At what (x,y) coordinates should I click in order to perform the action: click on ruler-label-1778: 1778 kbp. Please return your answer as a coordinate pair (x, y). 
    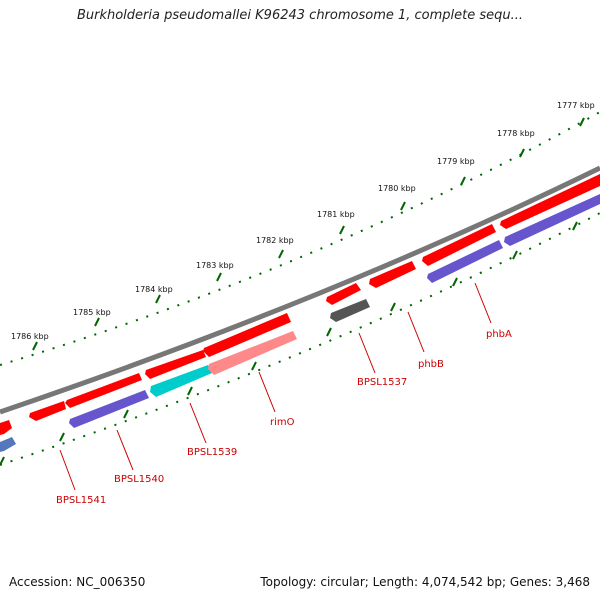
    Looking at the image, I should click on (516, 133).